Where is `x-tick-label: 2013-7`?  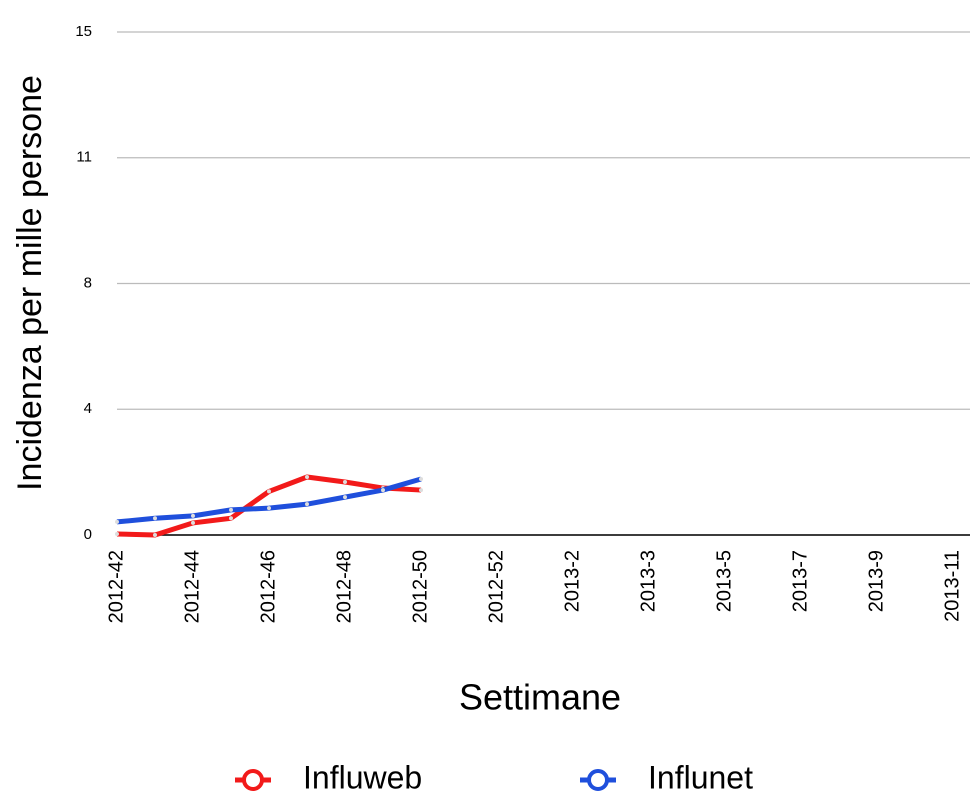
x-tick-label: 2013-7 is located at coordinates (800, 581).